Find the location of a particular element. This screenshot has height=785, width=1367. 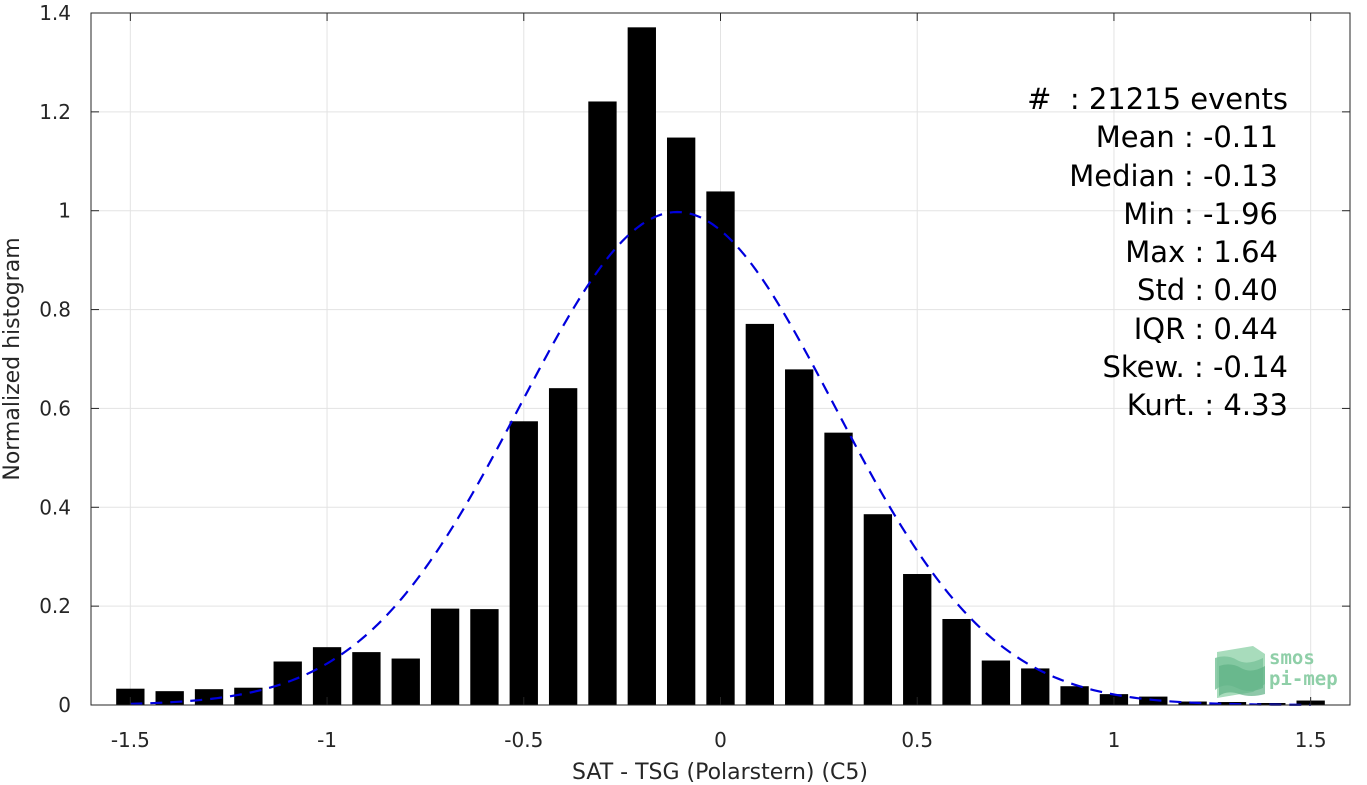

y-tick-label: 0.4 is located at coordinates (55, 507).